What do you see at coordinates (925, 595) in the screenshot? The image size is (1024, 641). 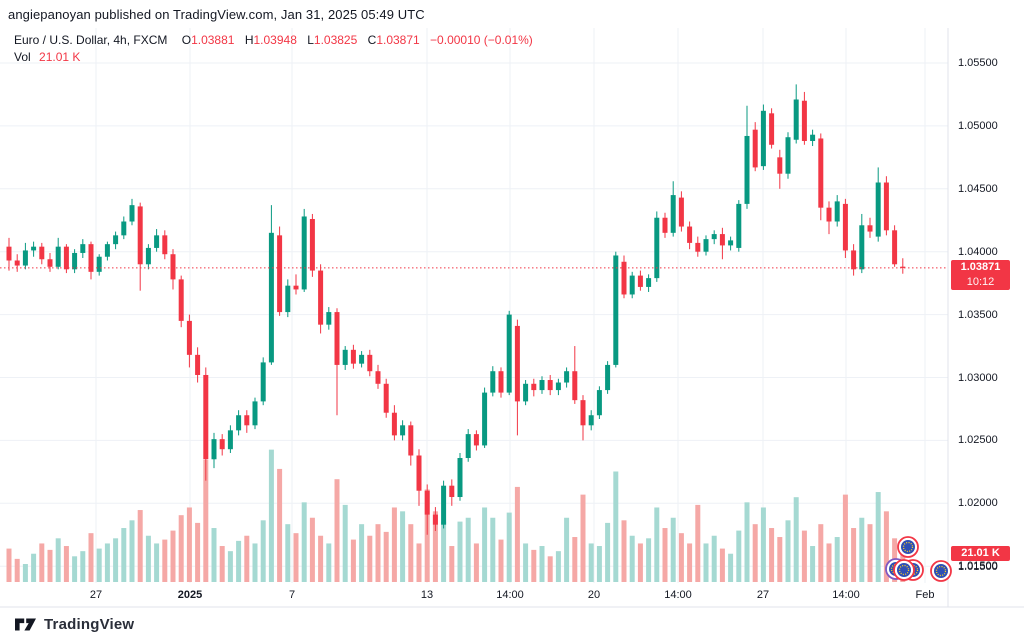 I see `time-axis-label: Feb` at bounding box center [925, 595].